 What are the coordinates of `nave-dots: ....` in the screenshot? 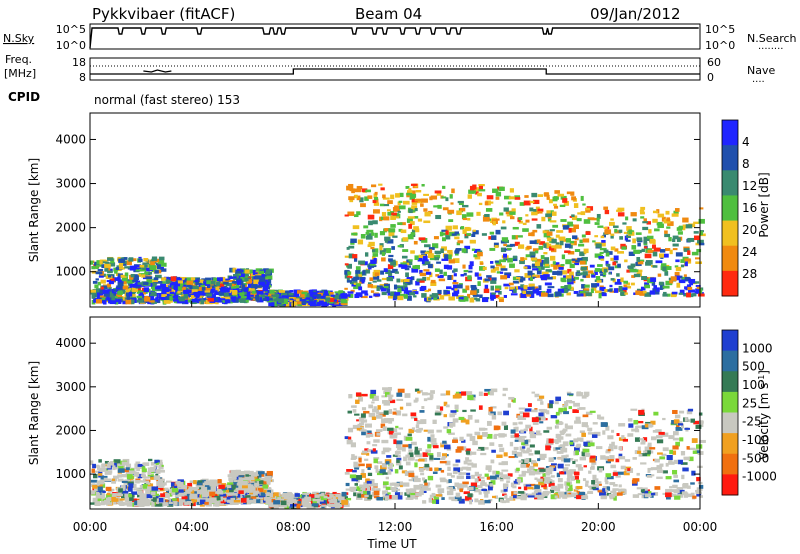 It's located at (758, 79).